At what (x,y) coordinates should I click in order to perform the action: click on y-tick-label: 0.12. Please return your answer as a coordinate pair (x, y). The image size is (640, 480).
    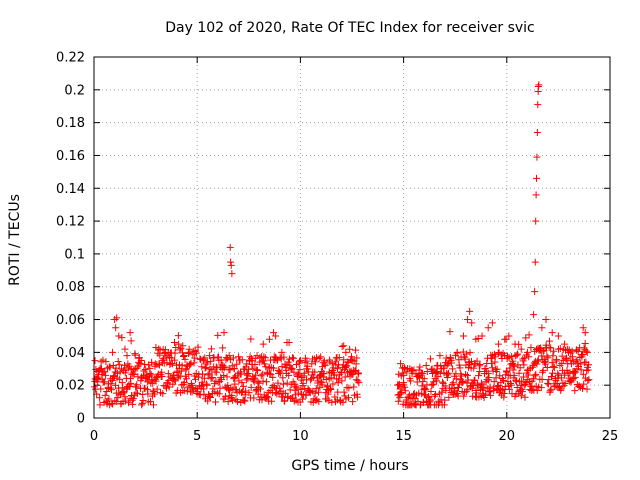
    Looking at the image, I should click on (70, 222).